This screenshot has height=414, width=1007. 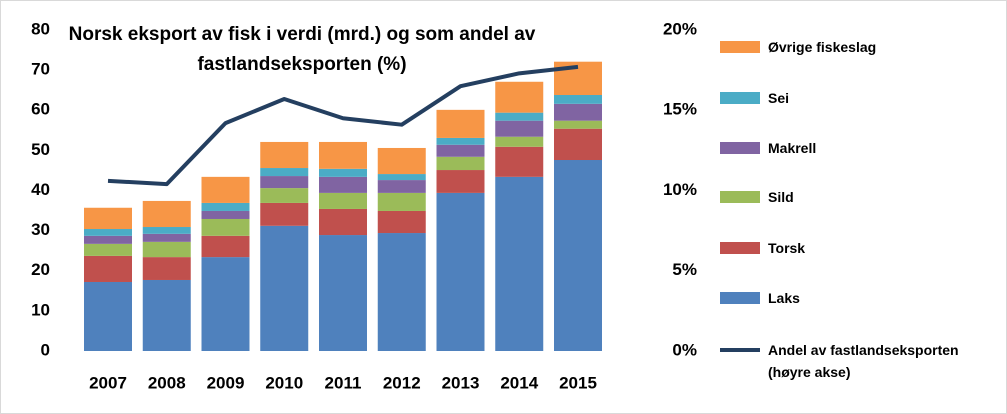 I want to click on x-tick-label: 2012, so click(x=402, y=382).